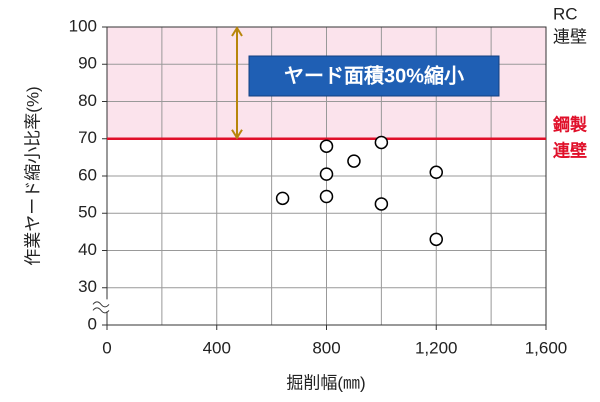  What do you see at coordinates (87, 249) in the screenshot?
I see `y-tick-label: 40` at bounding box center [87, 249].